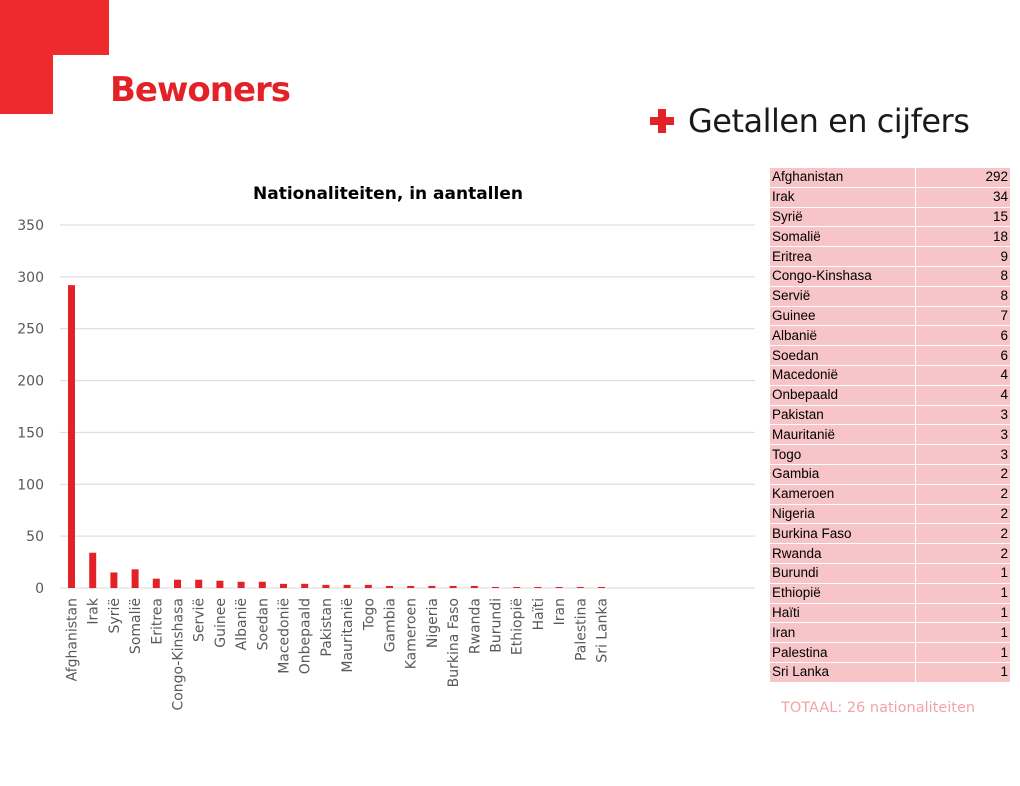  What do you see at coordinates (348, 635) in the screenshot?
I see `x-tick-label: Mauritanië` at bounding box center [348, 635].